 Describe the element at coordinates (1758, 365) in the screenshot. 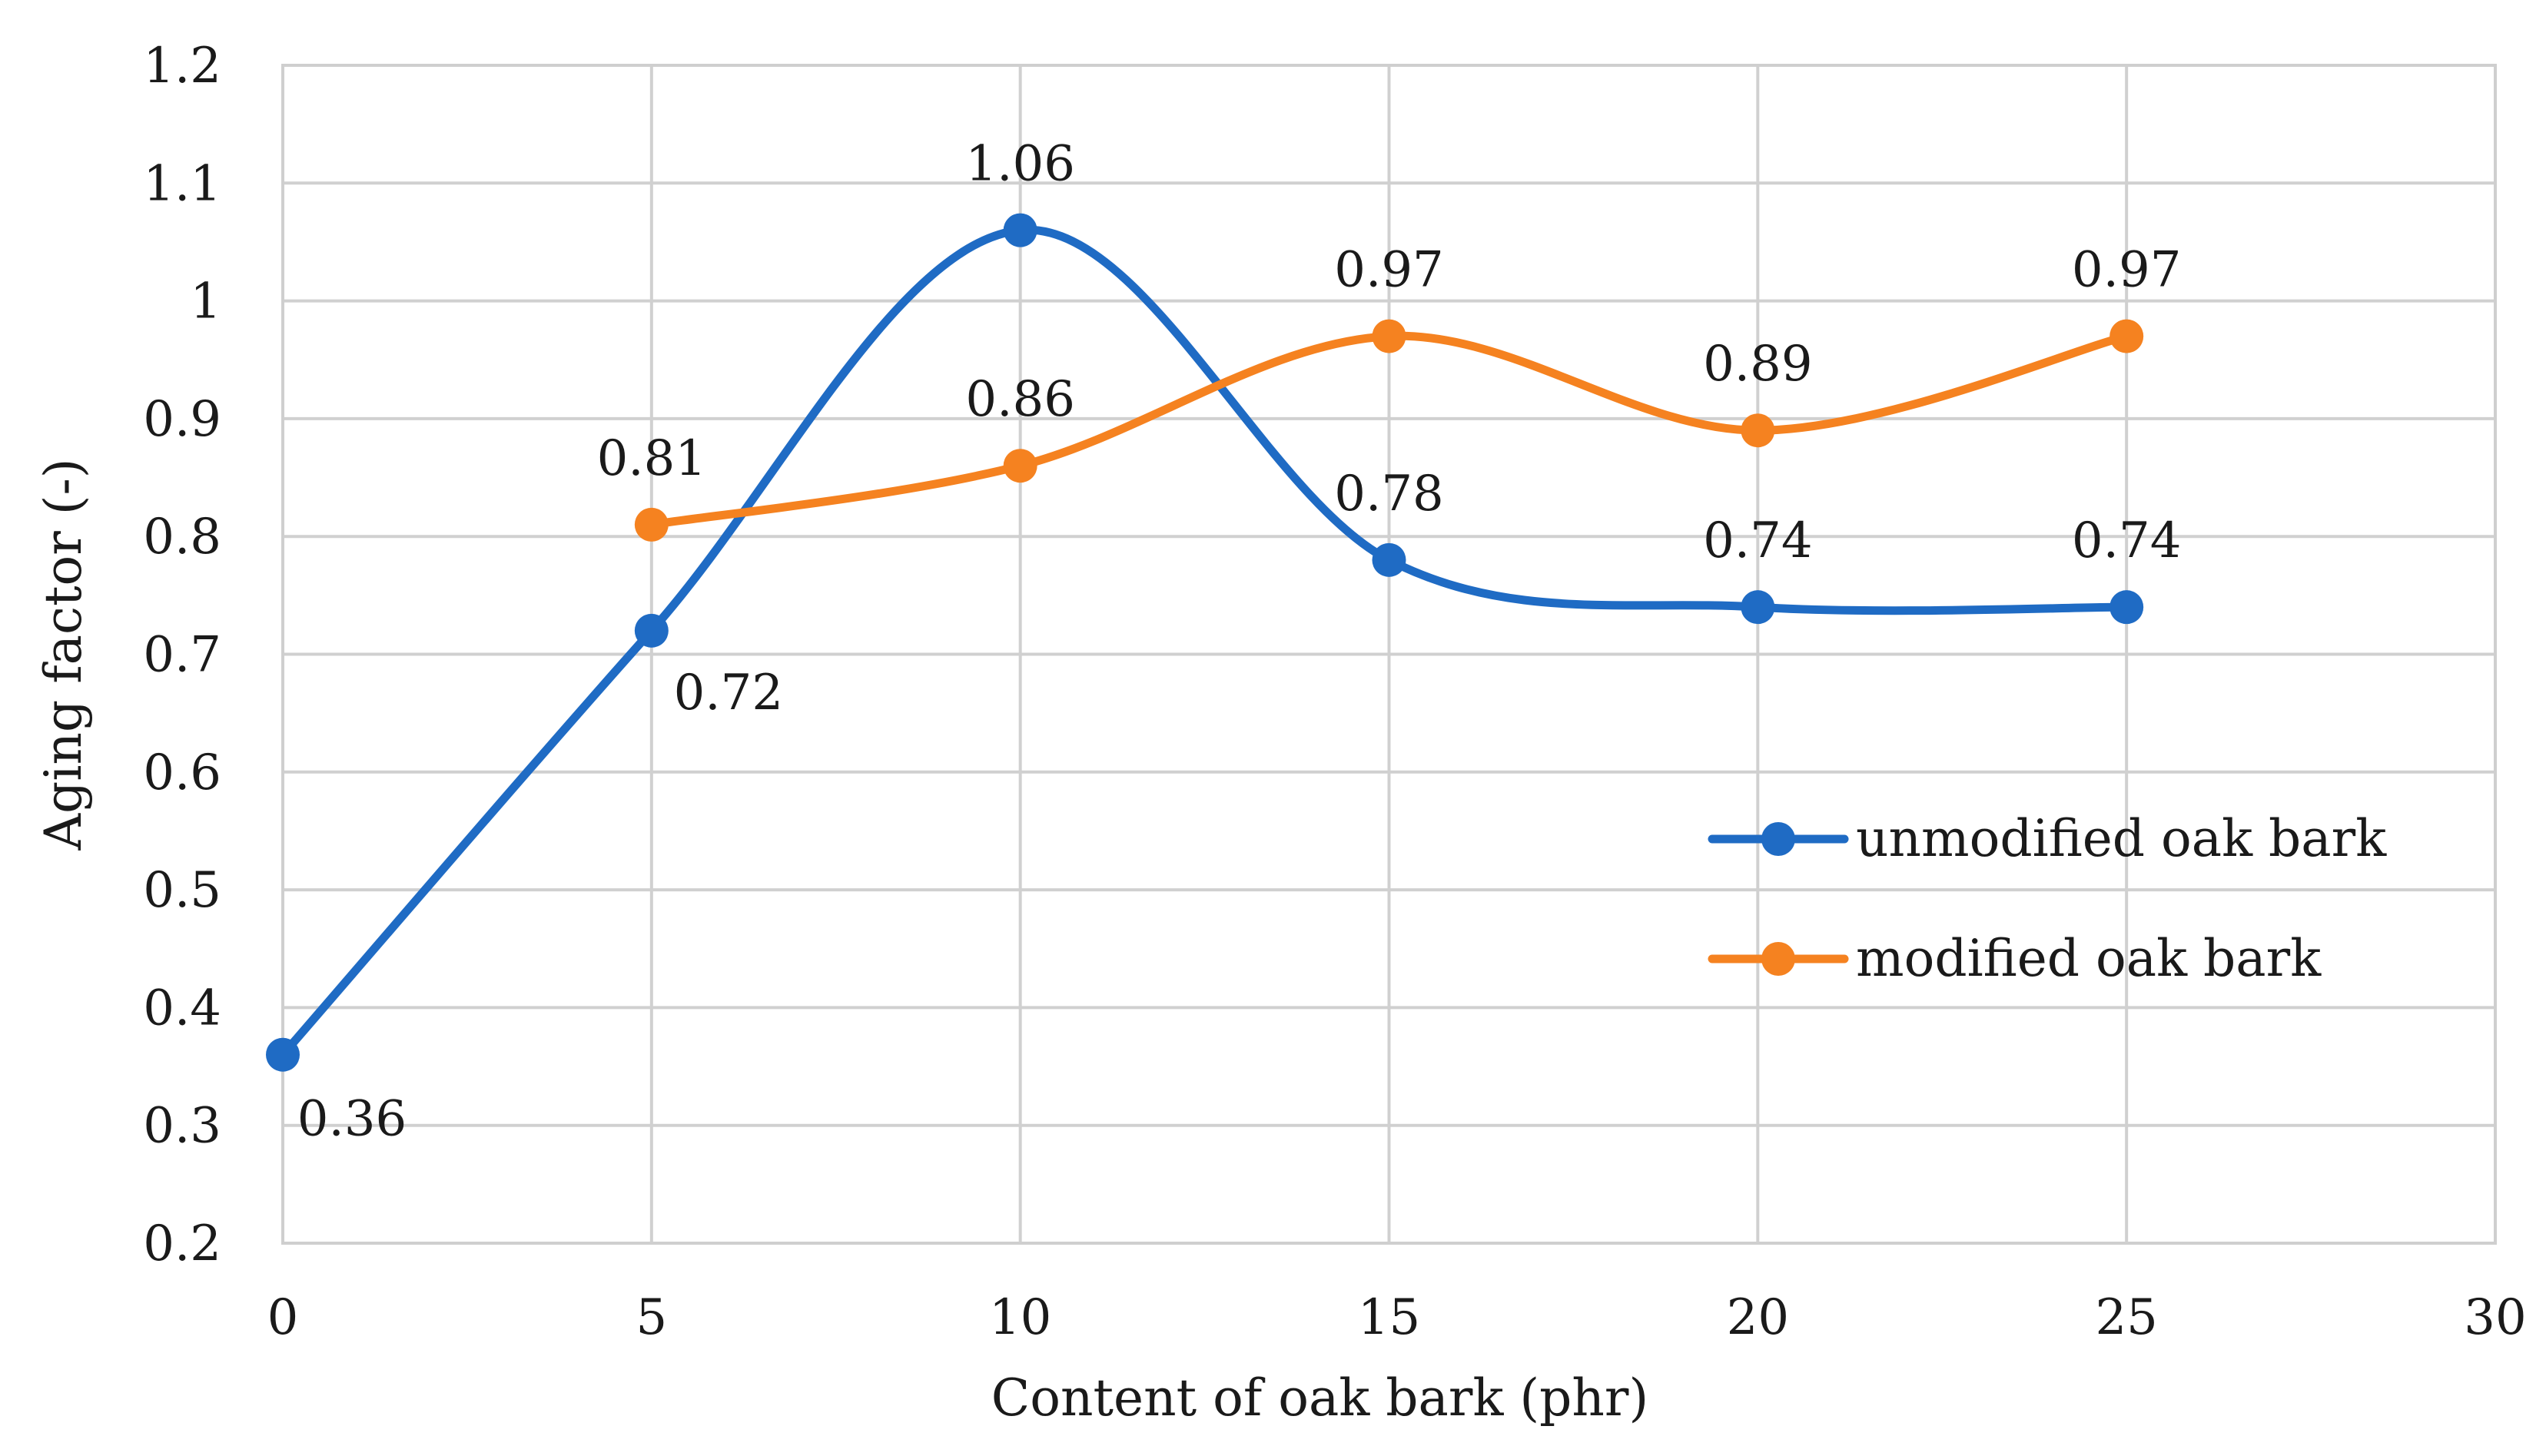

I see `data-label: 0.89` at that location.